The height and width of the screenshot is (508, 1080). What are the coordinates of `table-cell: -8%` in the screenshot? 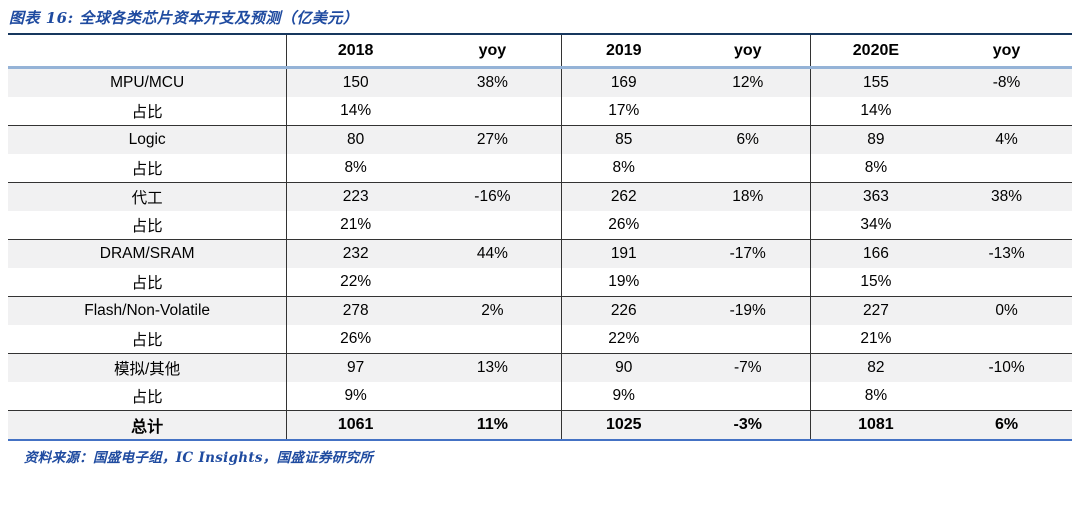 It's located at (1006, 82).